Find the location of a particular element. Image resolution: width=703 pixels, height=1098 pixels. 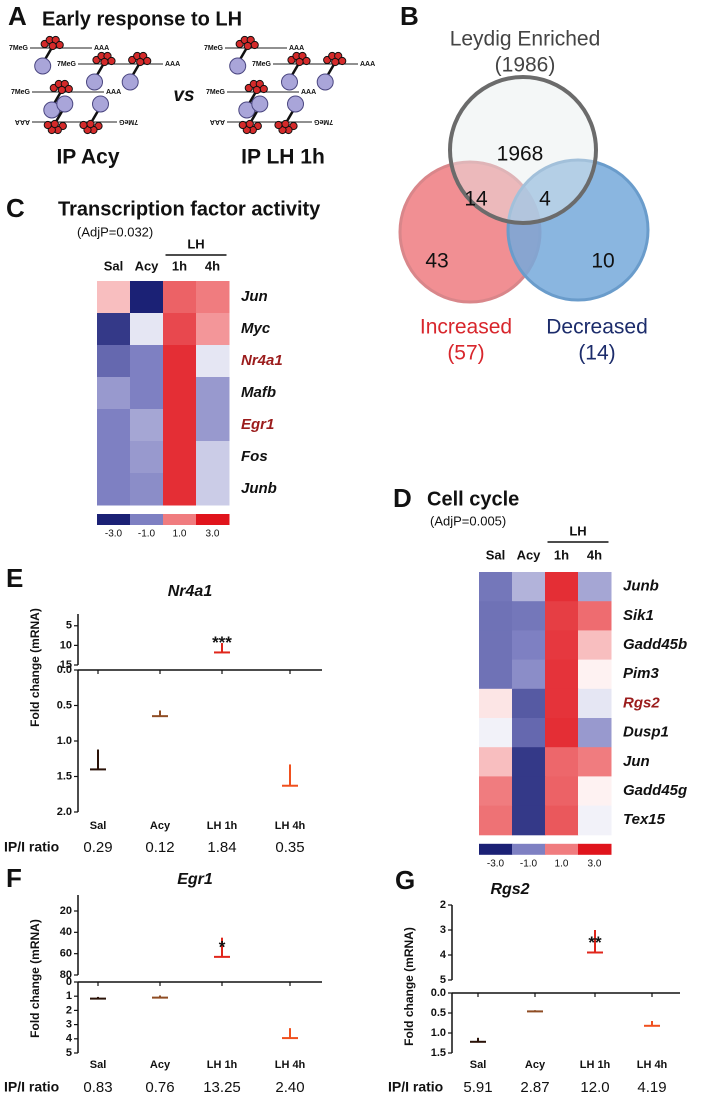

row-label: Myc is located at coordinates (256, 328).